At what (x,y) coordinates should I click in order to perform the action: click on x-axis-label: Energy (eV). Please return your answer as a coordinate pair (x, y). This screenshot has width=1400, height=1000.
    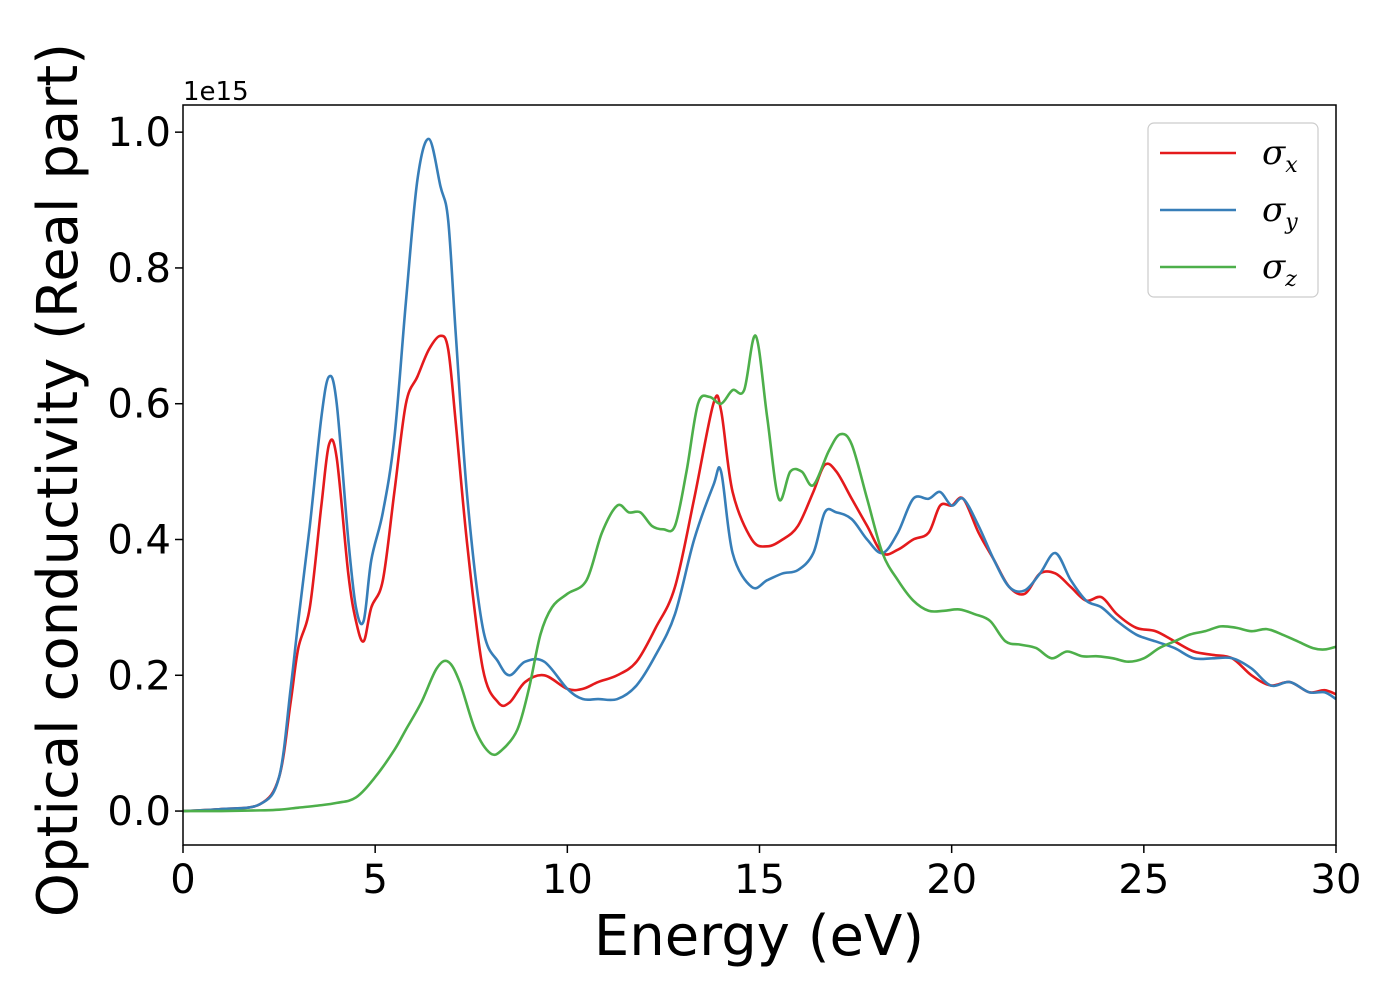
    Looking at the image, I should click on (759, 936).